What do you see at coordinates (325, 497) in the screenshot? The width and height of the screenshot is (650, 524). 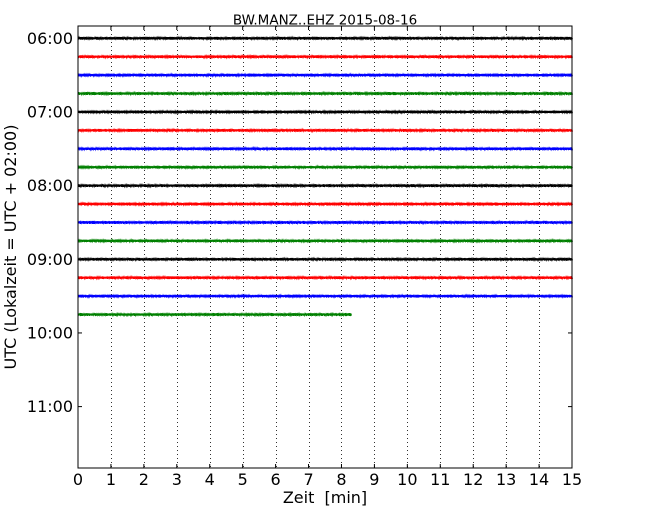 I see `x-axis-label: Zeit [min]` at bounding box center [325, 497].